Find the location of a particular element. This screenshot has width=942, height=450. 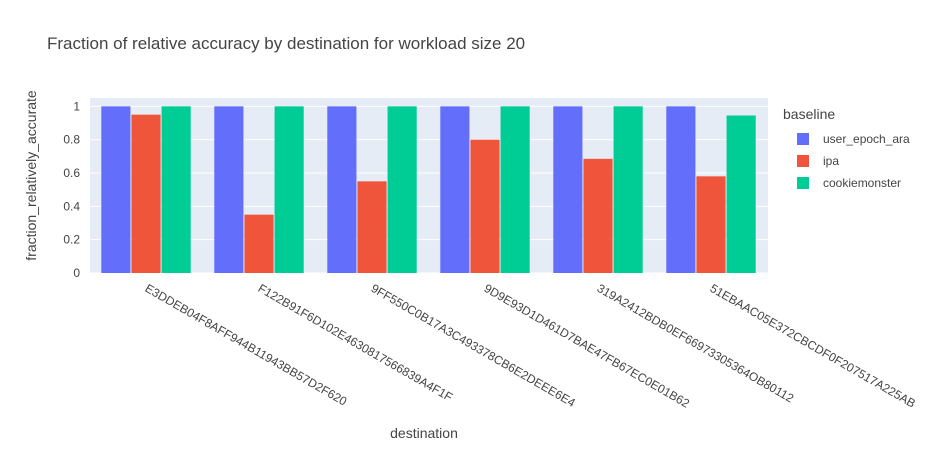

x-tick-label: 9FF550C0B17A3C493378CB6E2DEEE6E4 is located at coordinates (473, 345).